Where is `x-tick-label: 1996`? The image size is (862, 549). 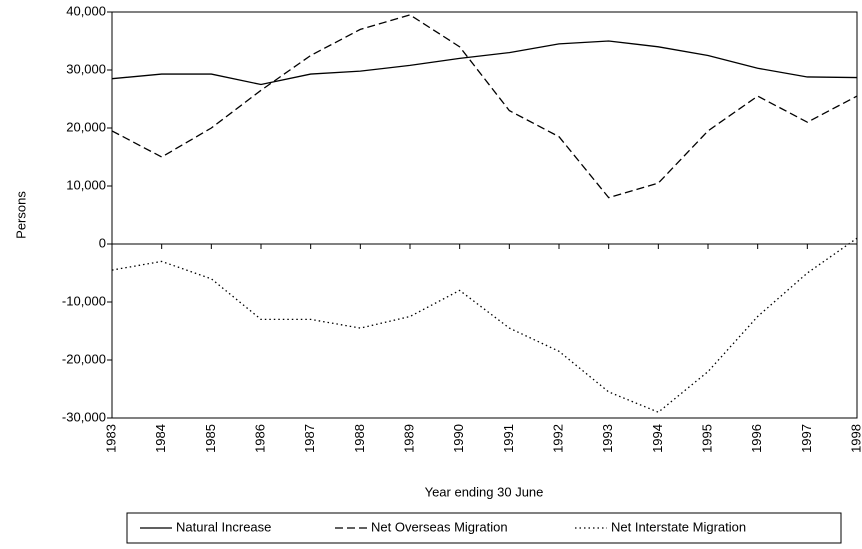 x-tick-label: 1996 is located at coordinates (756, 438).